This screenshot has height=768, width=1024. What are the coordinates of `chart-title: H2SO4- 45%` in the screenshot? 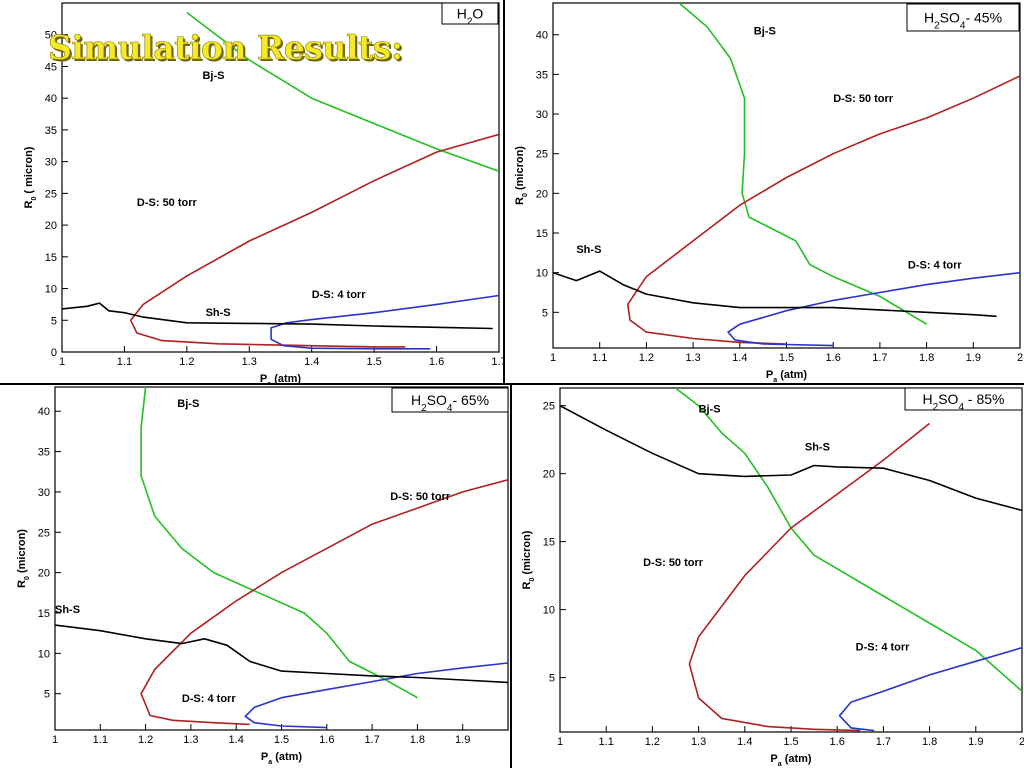 It's located at (963, 21).